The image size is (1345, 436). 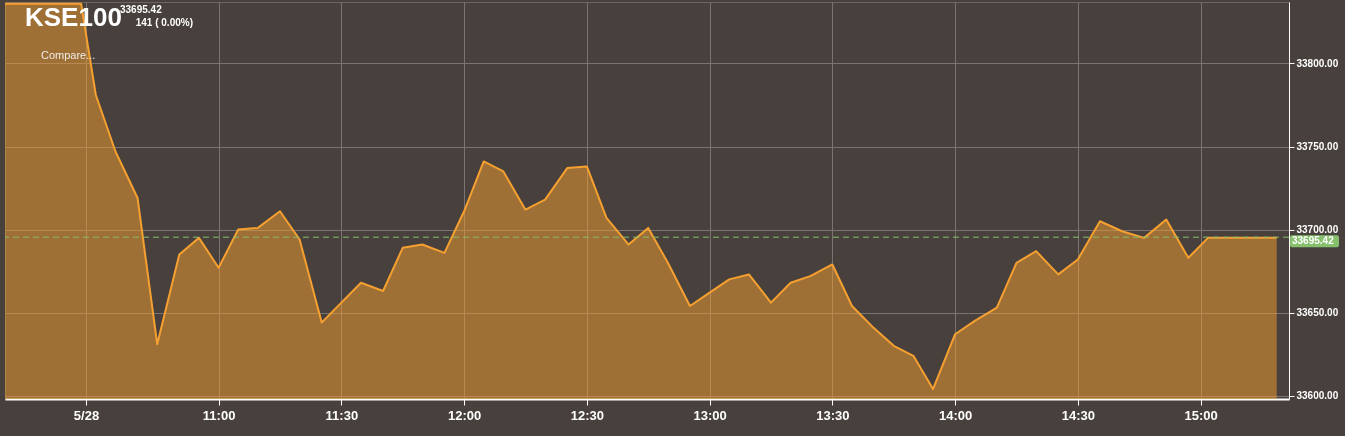 What do you see at coordinates (86, 415) in the screenshot?
I see `x-tick-label: 5/28` at bounding box center [86, 415].